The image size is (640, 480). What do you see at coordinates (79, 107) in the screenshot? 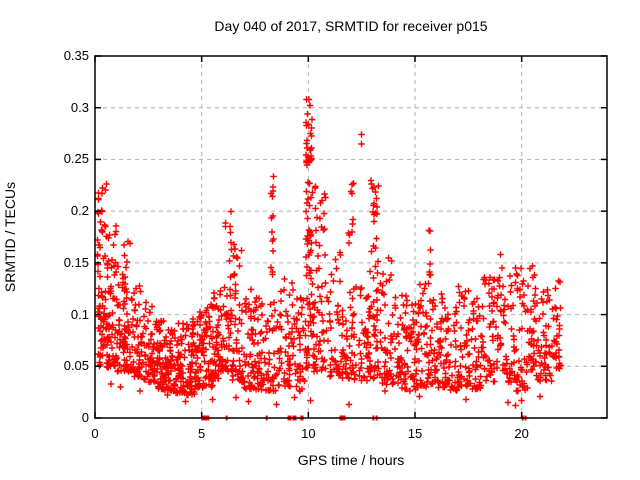
I see `y-tick-label: 0.3` at bounding box center [79, 107].